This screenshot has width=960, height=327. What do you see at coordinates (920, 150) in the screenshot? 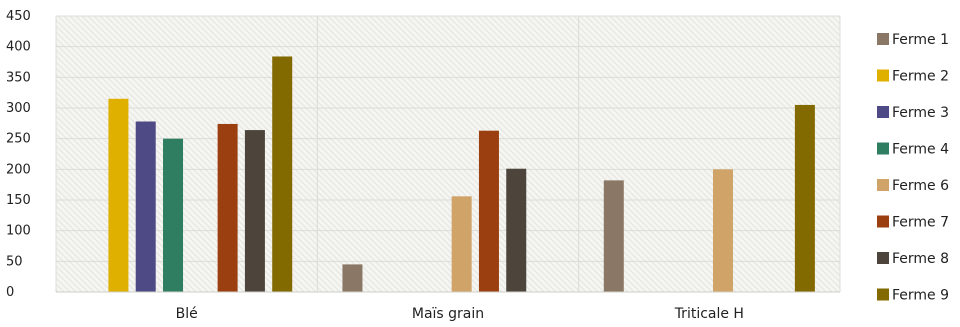
I see `legend-label: Ferme 4` at bounding box center [920, 150].